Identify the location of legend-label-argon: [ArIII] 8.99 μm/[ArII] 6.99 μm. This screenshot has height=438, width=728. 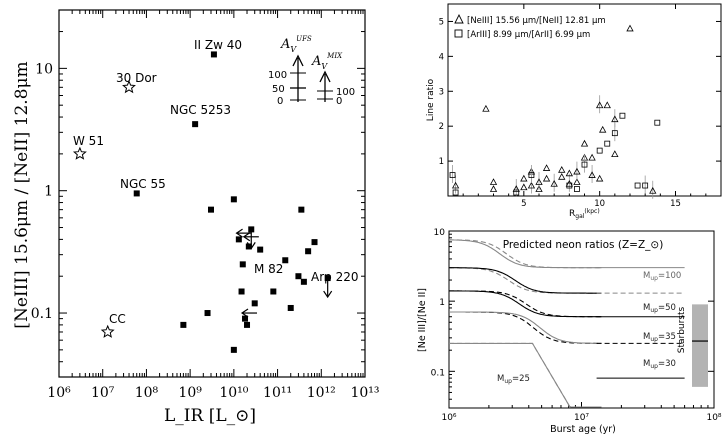
(528, 35).